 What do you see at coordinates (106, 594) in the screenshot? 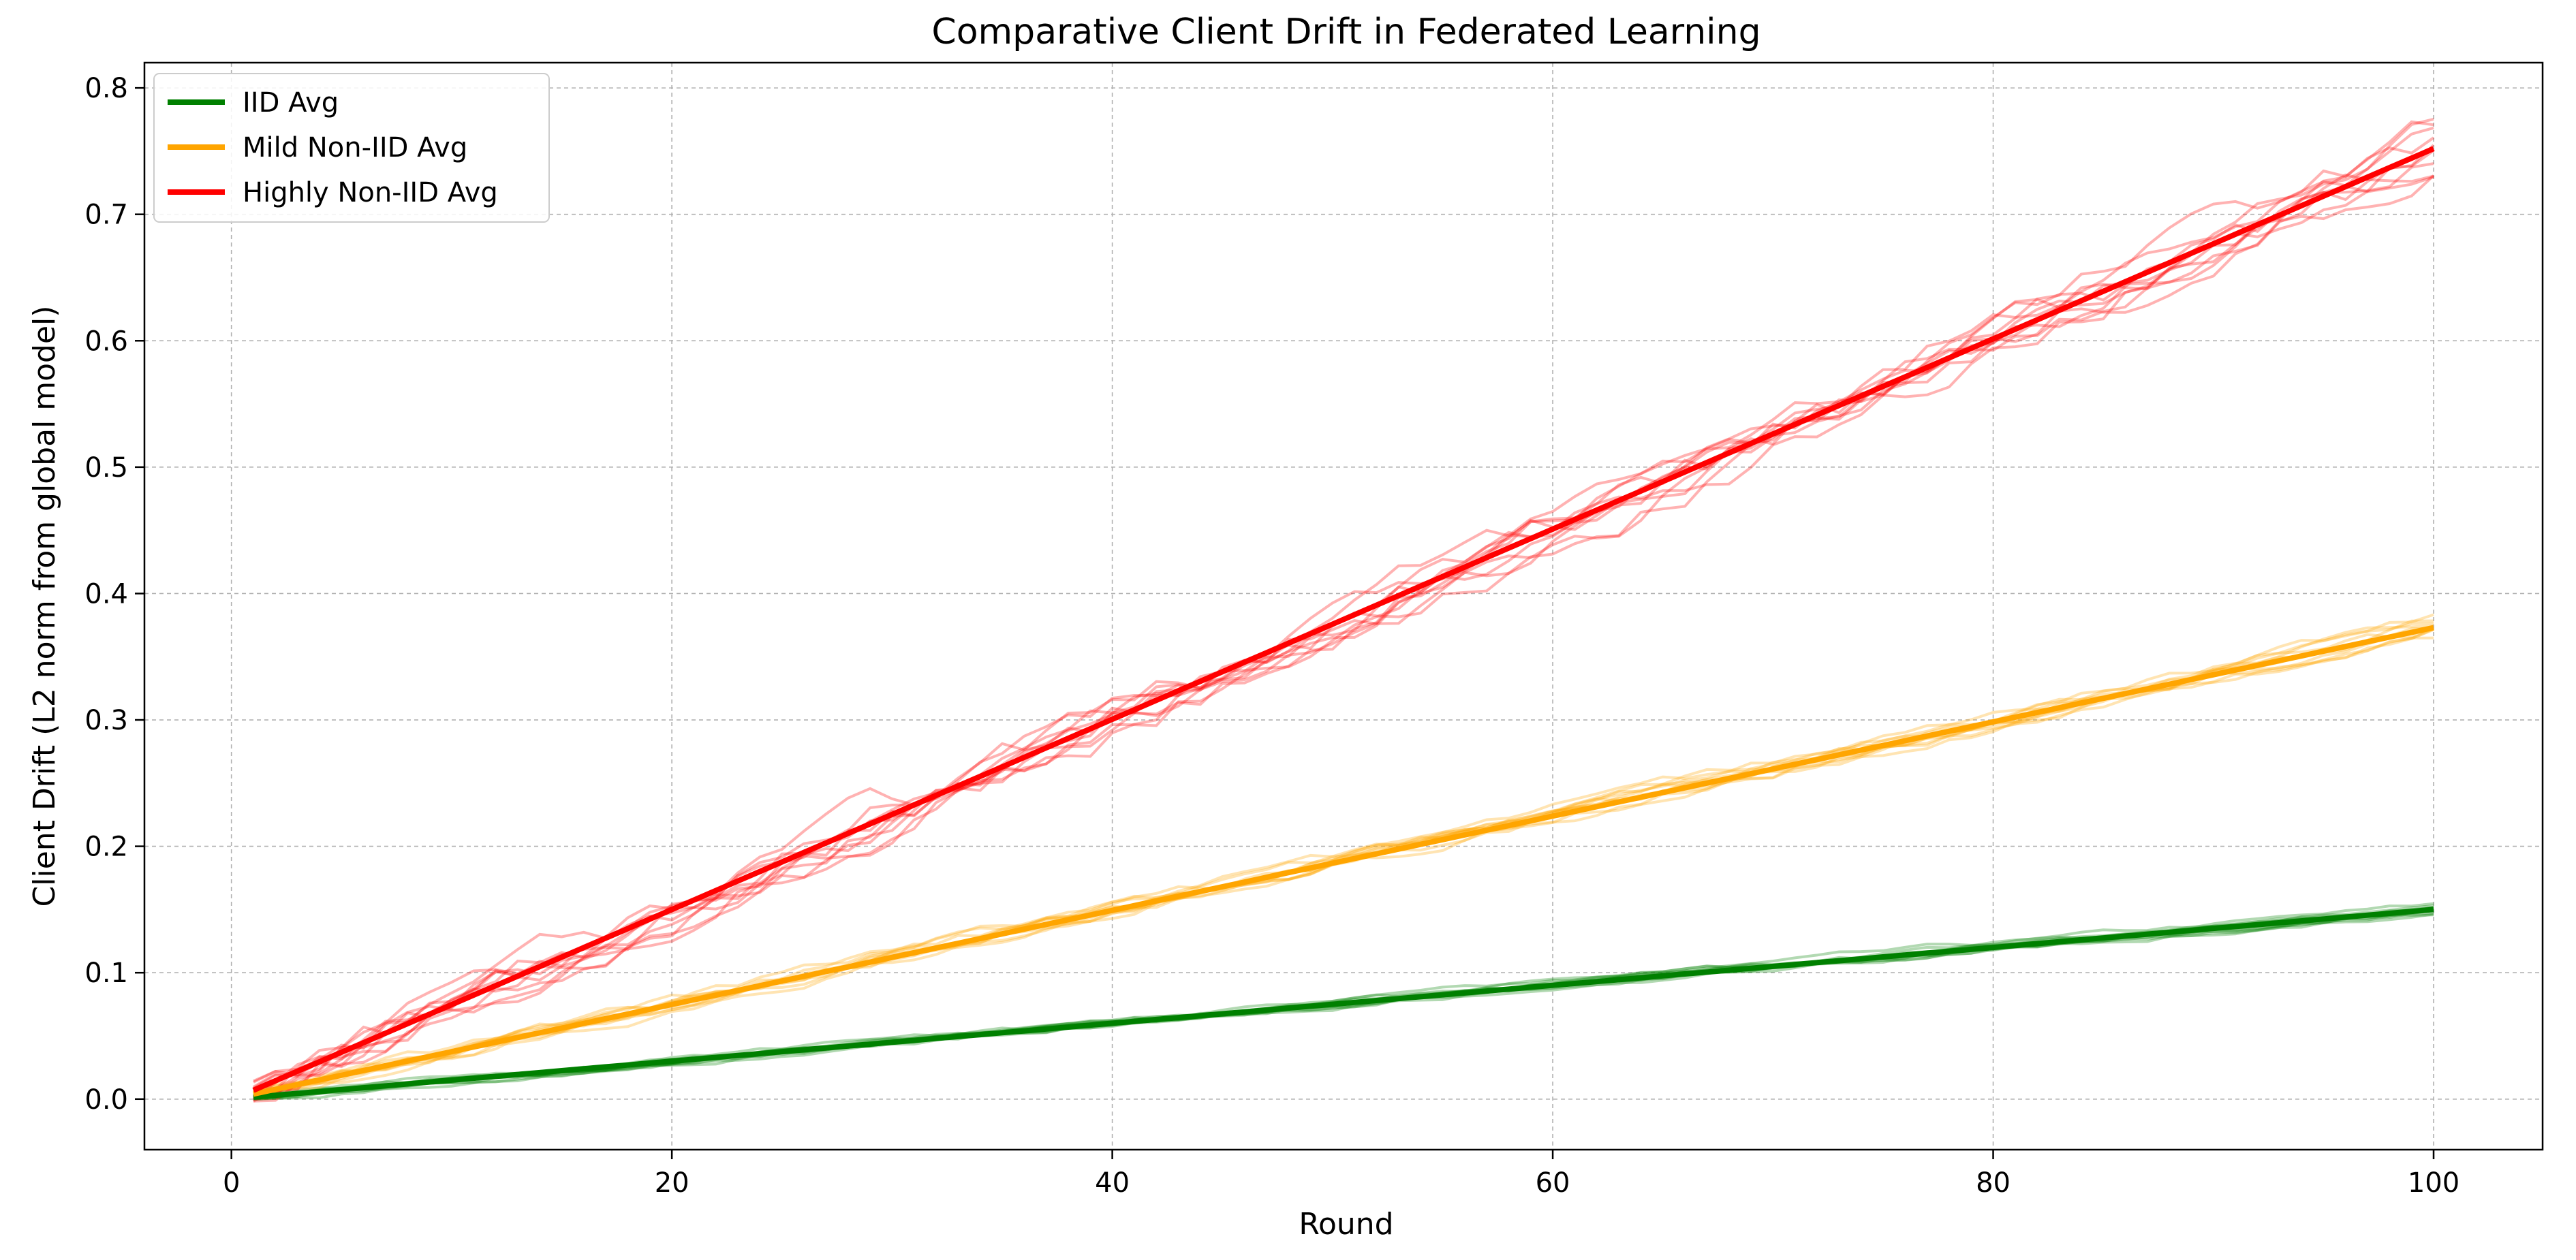
I see `y-tick-label: 0.4` at bounding box center [106, 594].